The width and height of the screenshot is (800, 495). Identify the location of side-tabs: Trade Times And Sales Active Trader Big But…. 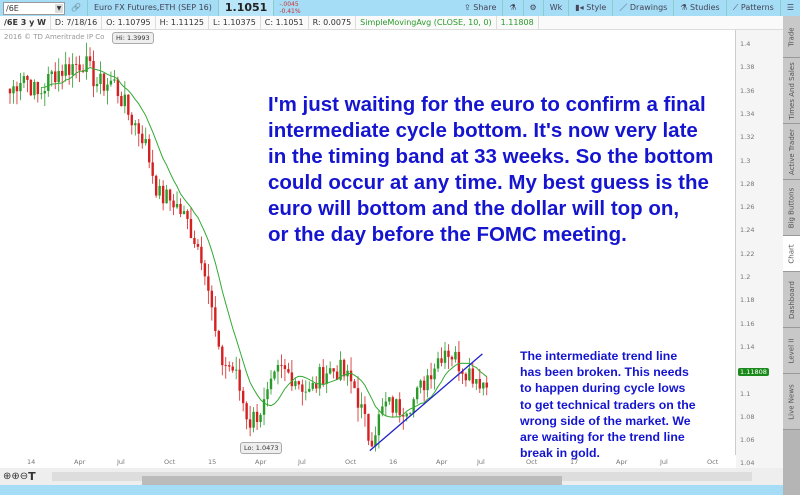
(791, 255).